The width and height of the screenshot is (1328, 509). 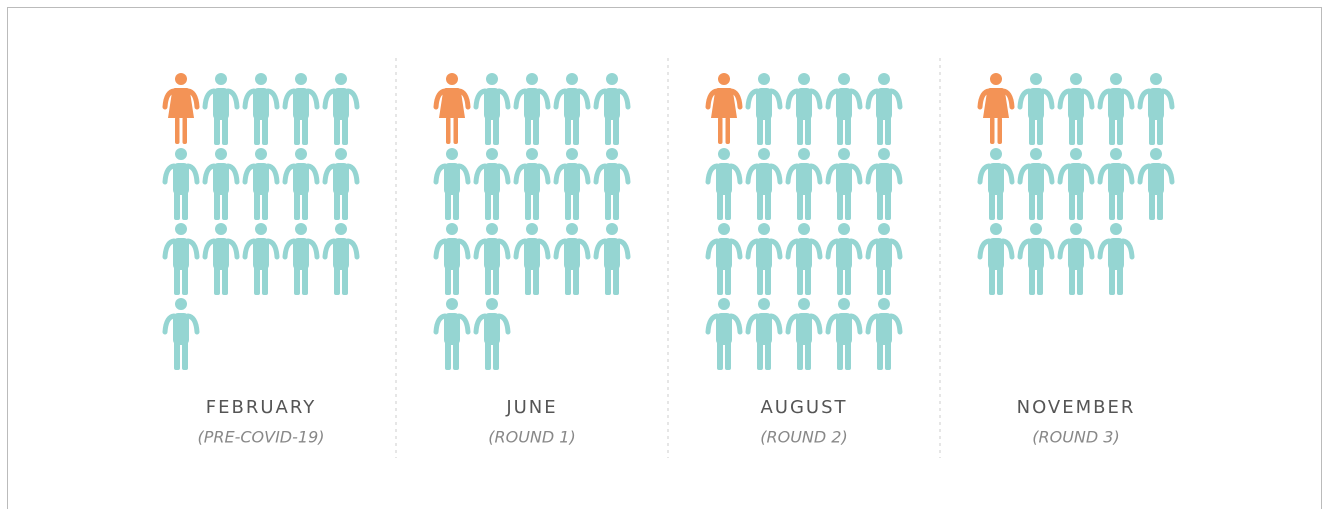 I want to click on category-sublabel: (PRE-COVID-19), so click(x=260, y=437).